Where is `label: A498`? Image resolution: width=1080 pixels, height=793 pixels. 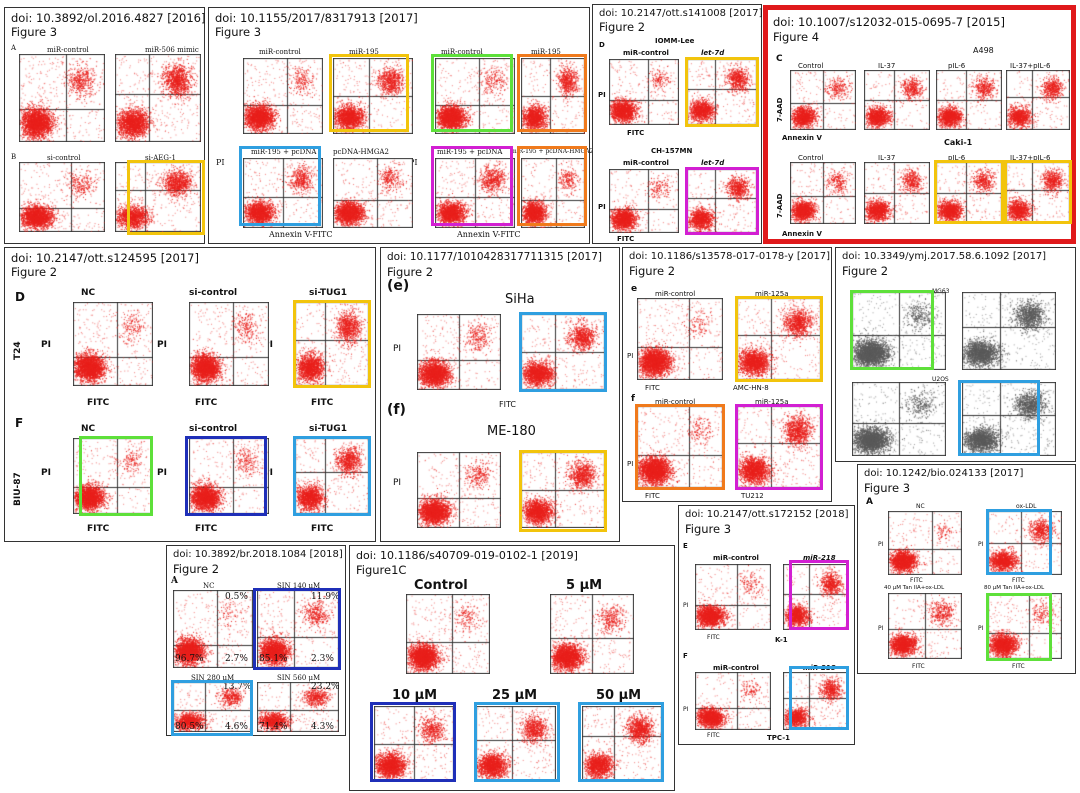 label: A498 is located at coordinates (983, 50).